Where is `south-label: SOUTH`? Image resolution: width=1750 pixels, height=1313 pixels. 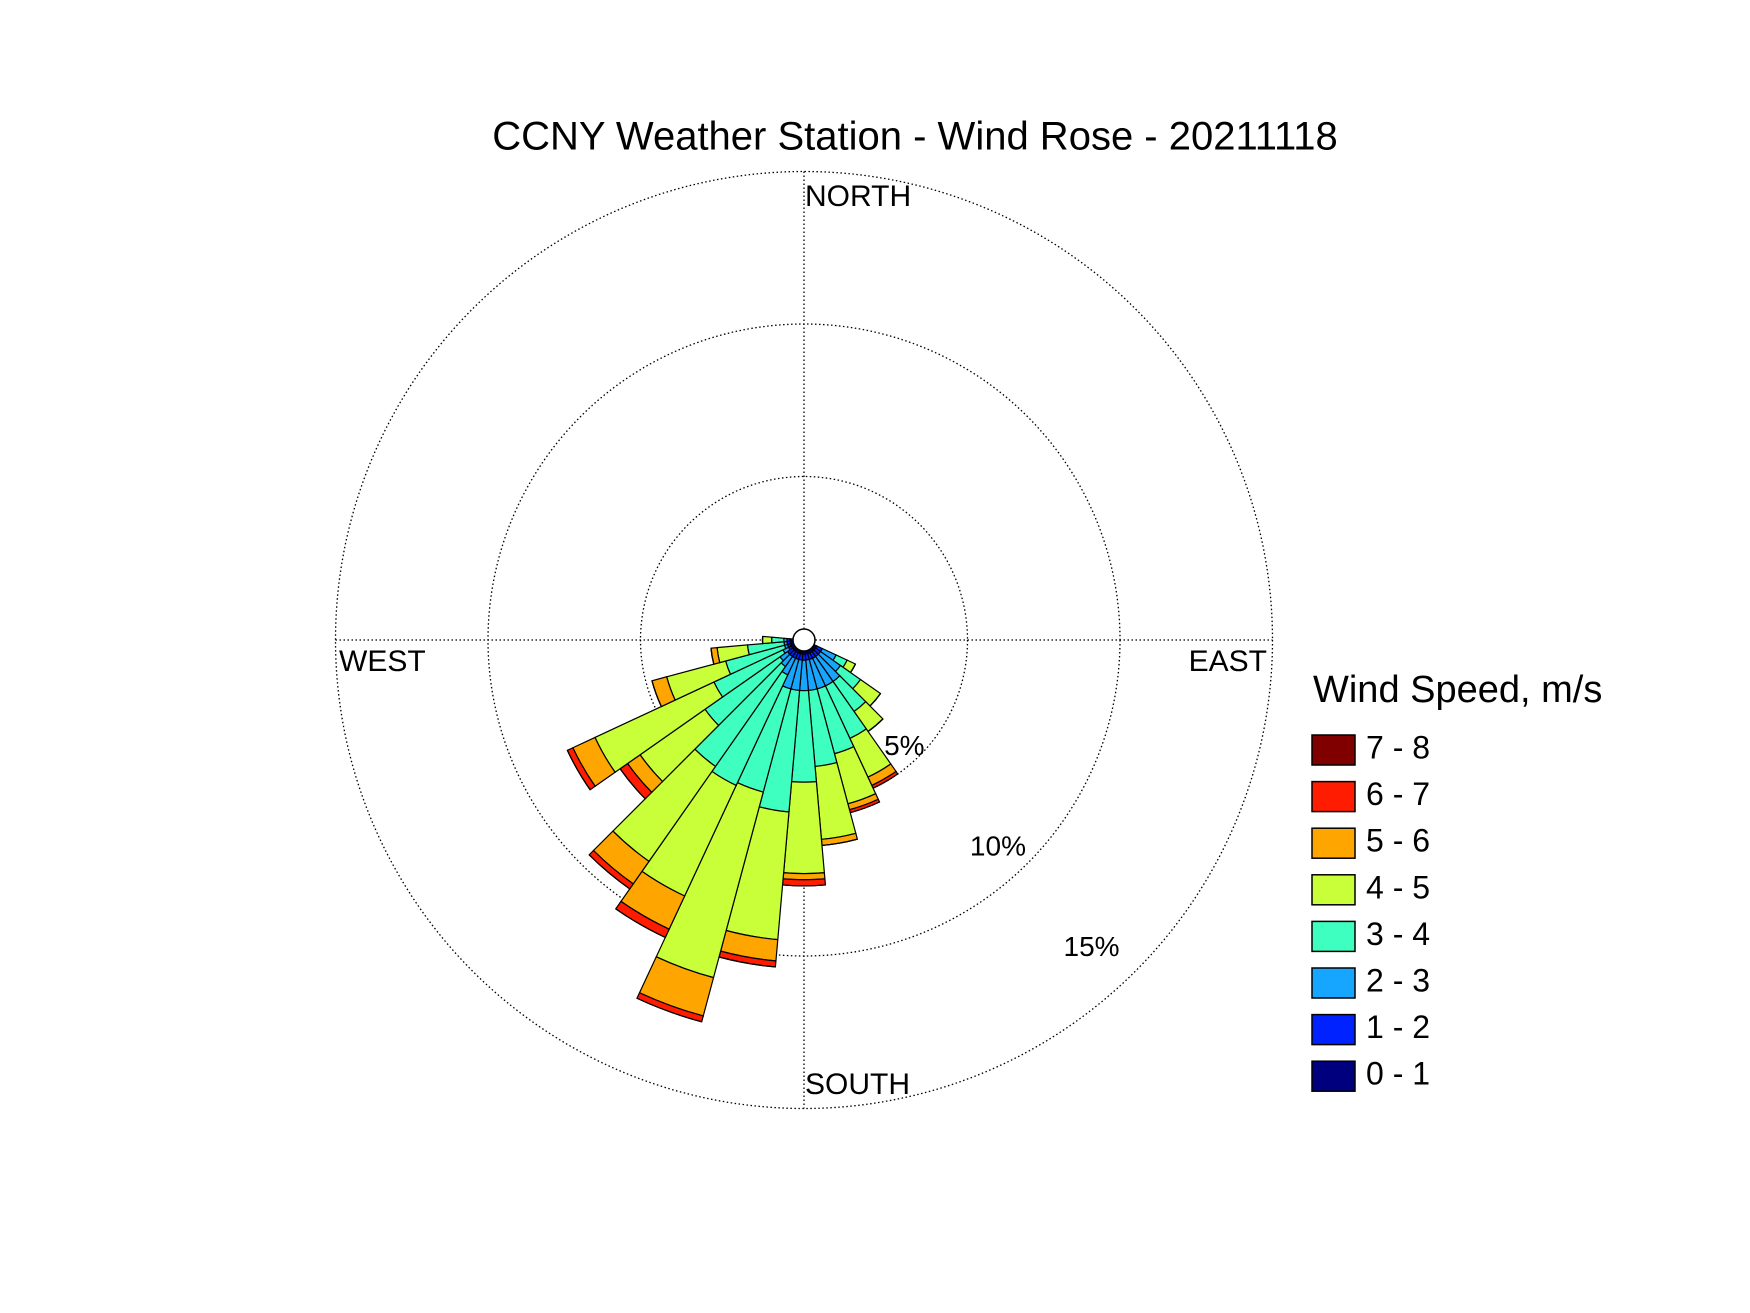 south-label: SOUTH is located at coordinates (857, 1084).